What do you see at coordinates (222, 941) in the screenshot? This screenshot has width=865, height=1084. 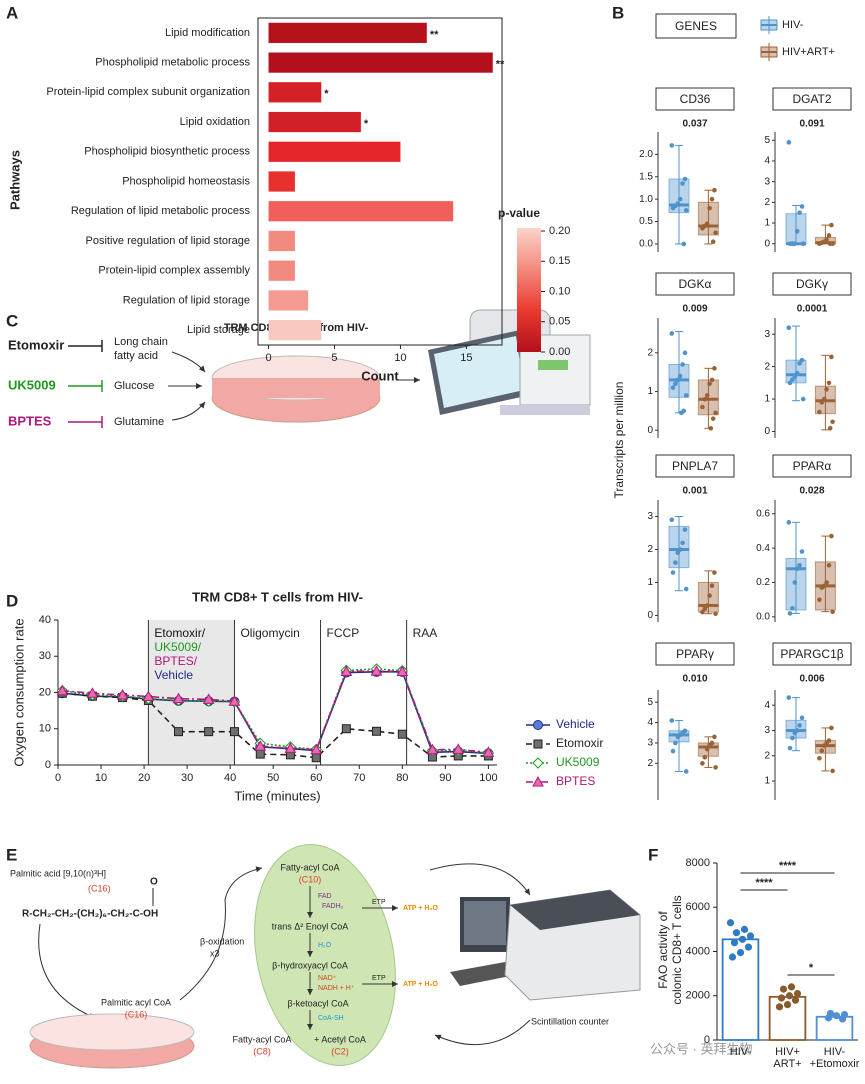 I see `step: β-oxidation` at bounding box center [222, 941].